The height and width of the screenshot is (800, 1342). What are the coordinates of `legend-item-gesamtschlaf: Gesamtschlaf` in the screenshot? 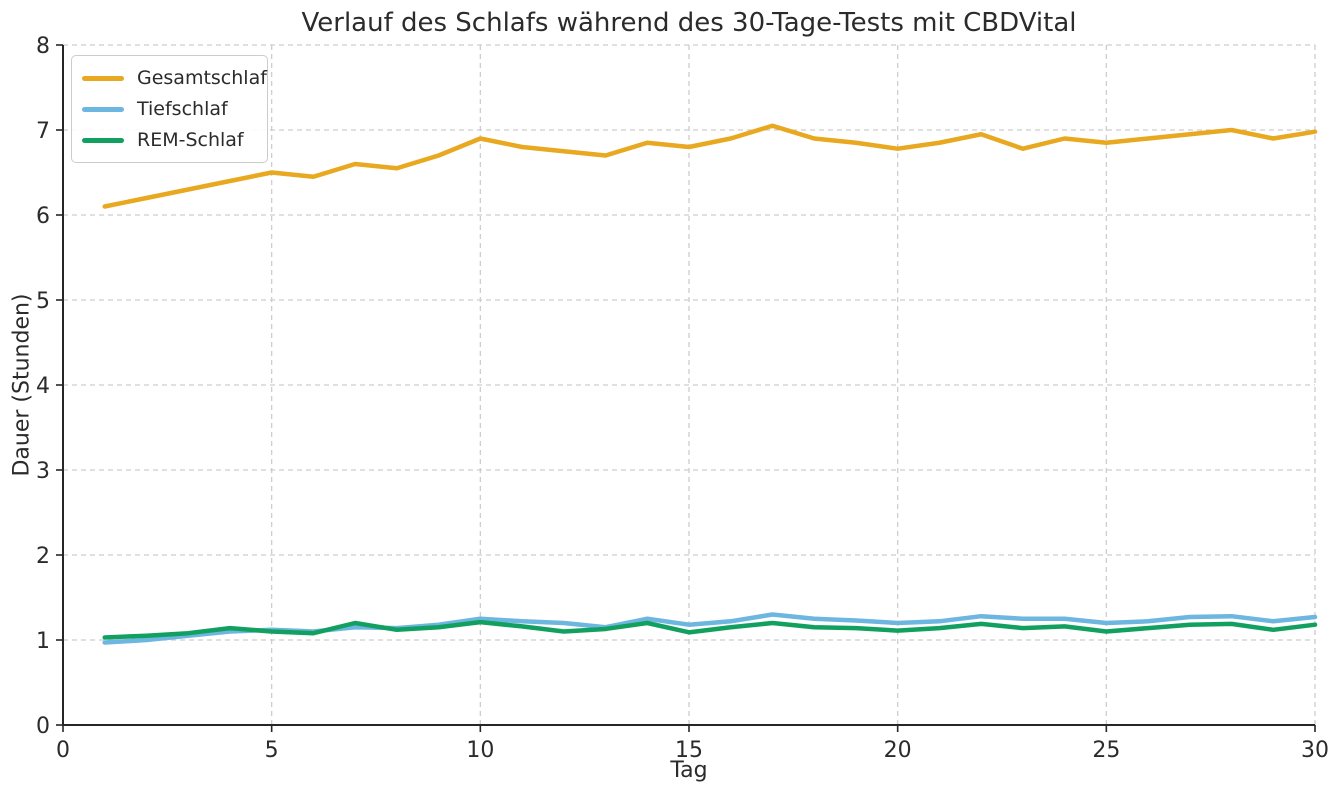 It's located at (174, 78).